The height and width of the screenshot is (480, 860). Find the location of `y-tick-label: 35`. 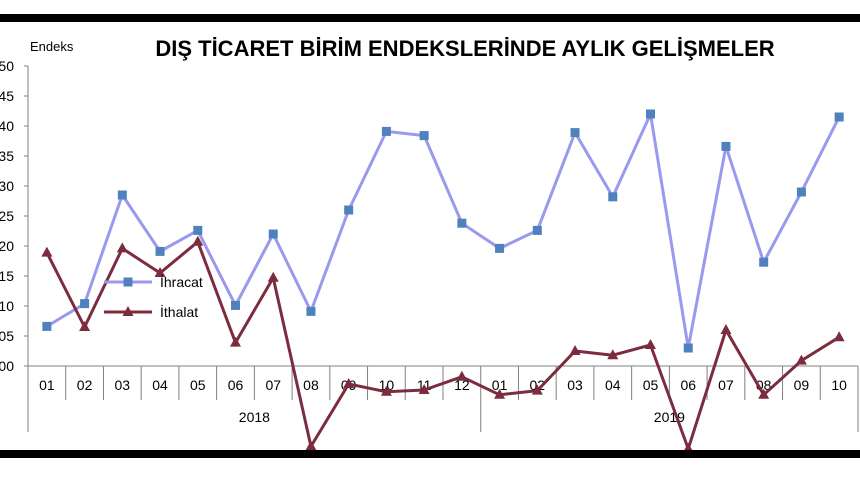

y-tick-label: 35 is located at coordinates (7, 156).